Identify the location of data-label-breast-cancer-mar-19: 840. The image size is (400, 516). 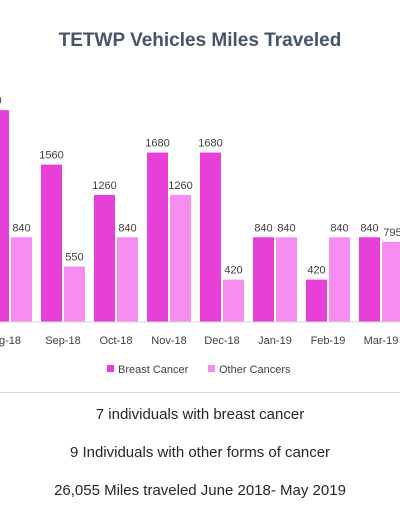
(369, 228).